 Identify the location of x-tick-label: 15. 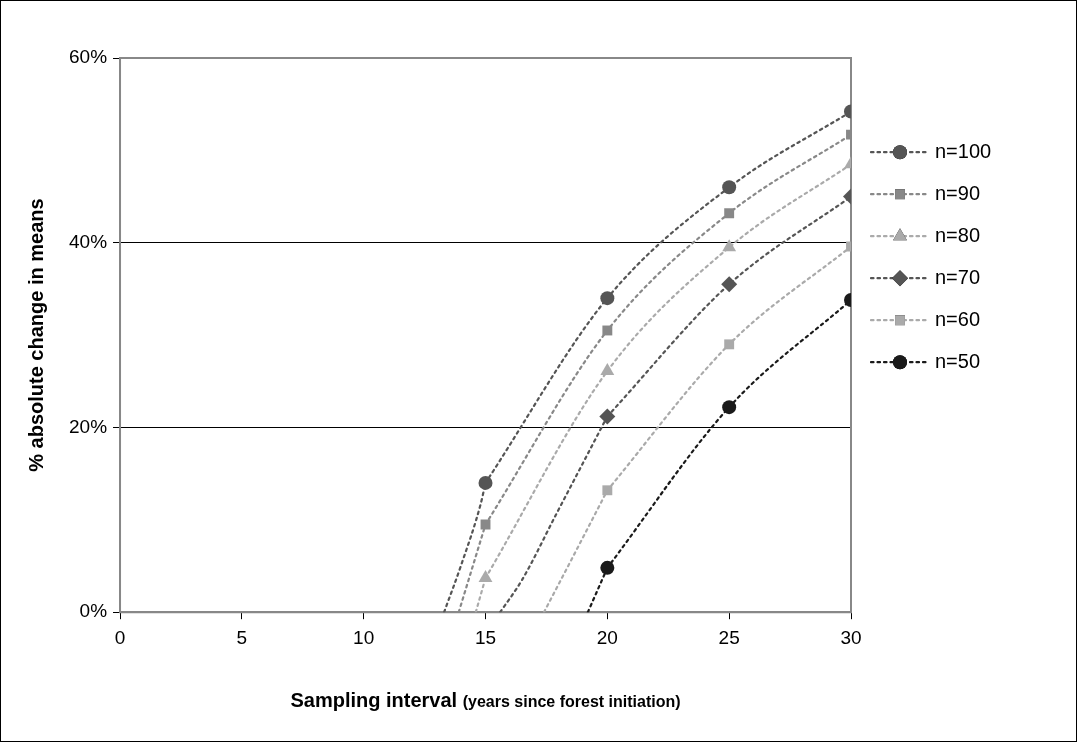
(485, 637).